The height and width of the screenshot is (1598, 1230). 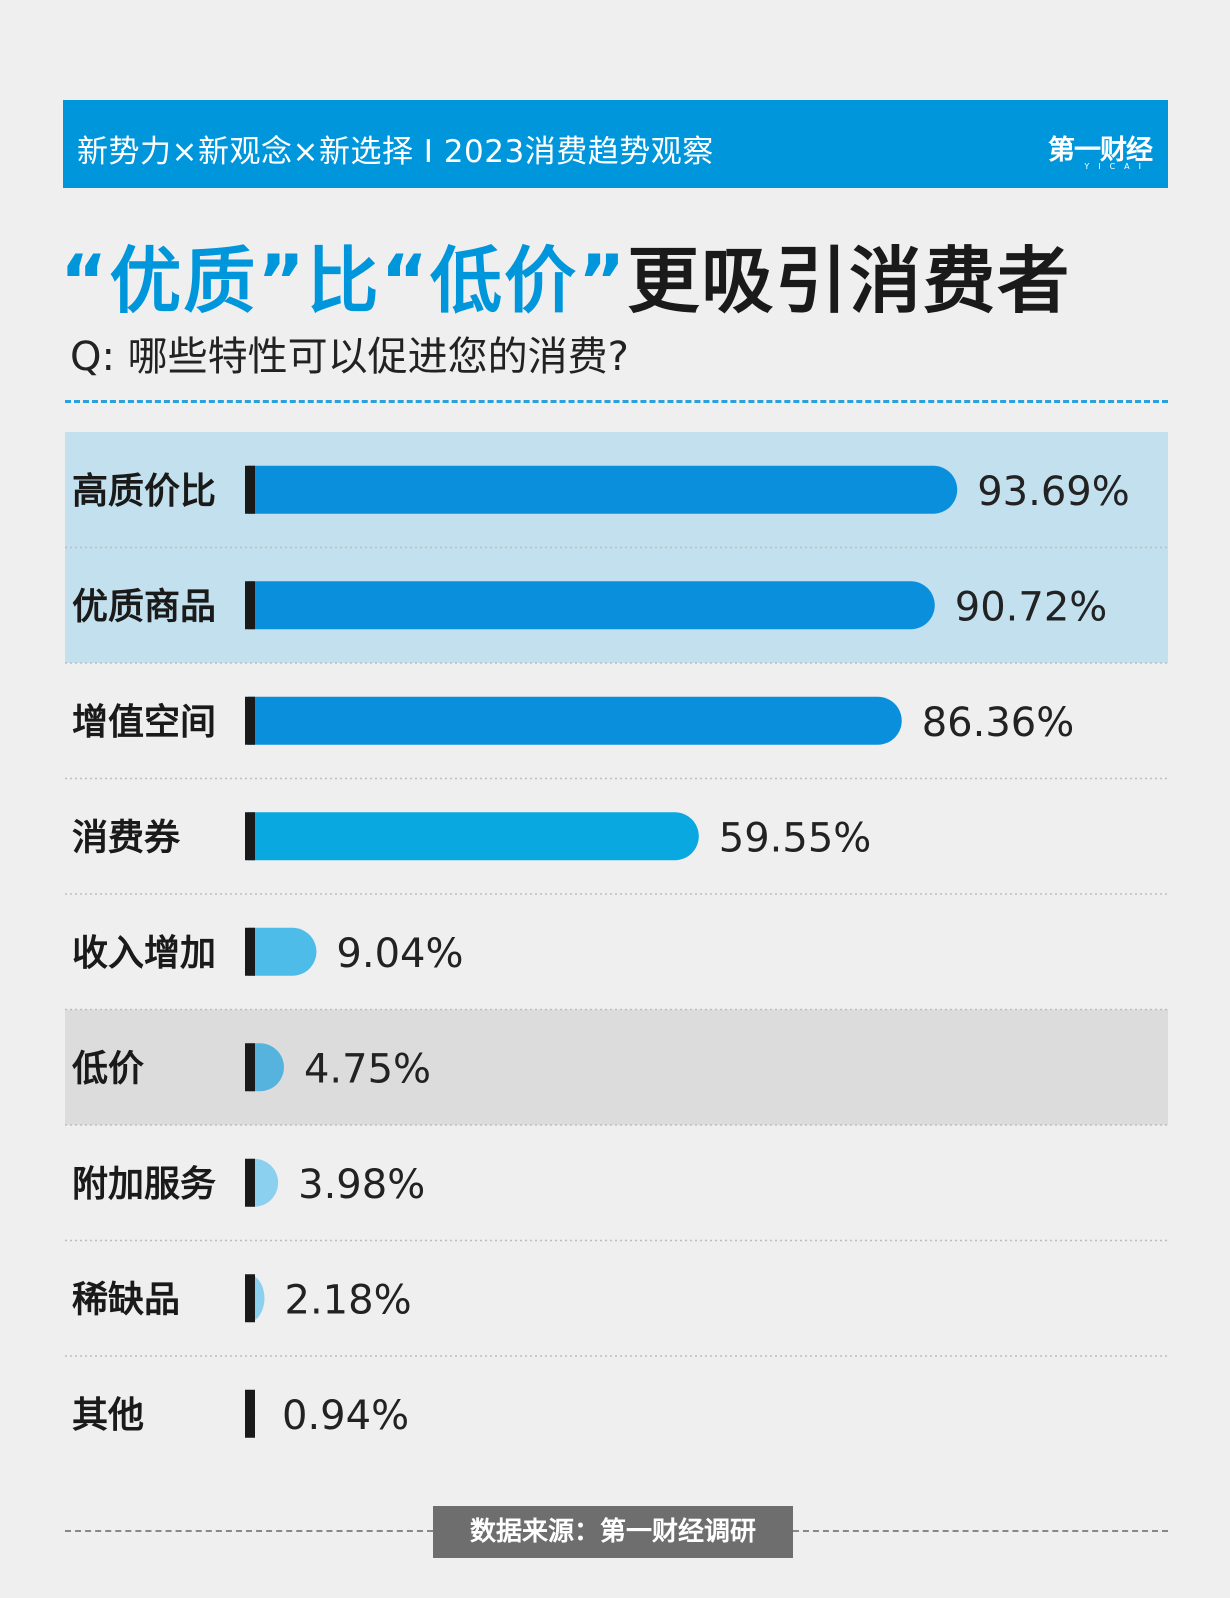 I want to click on data-source-label: 数据来源：第一财经调研, so click(x=613, y=1532).